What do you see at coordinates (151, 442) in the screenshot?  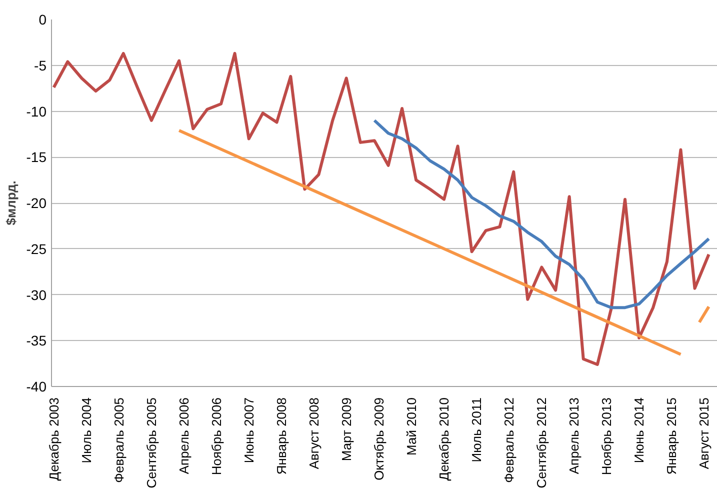 I see `x-tick-label: Сентябрь 2005` at bounding box center [151, 442].